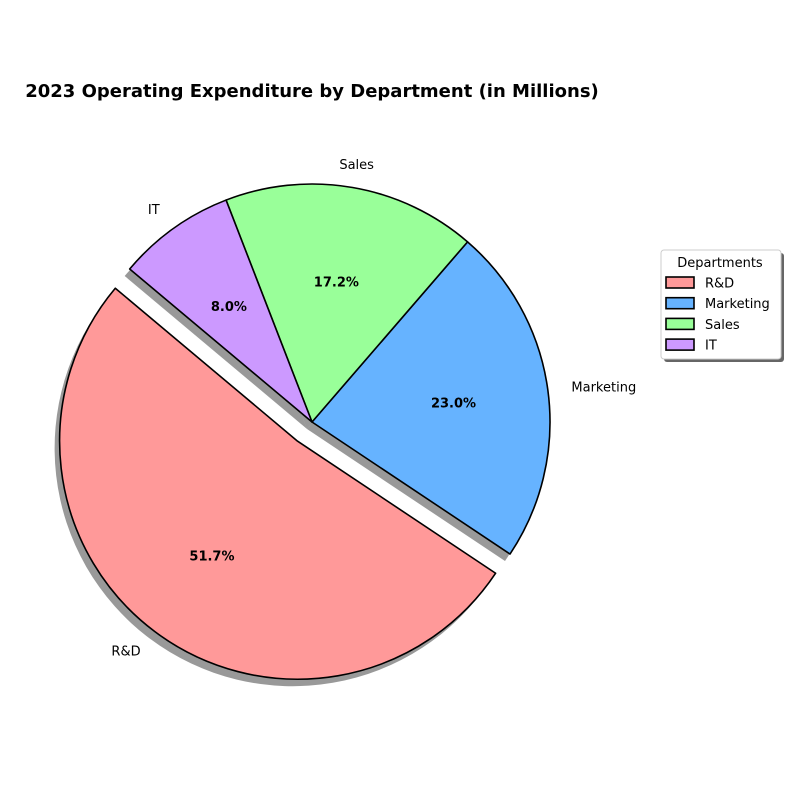  What do you see at coordinates (737, 304) in the screenshot?
I see `legend-label-marketing: Marketing` at bounding box center [737, 304].